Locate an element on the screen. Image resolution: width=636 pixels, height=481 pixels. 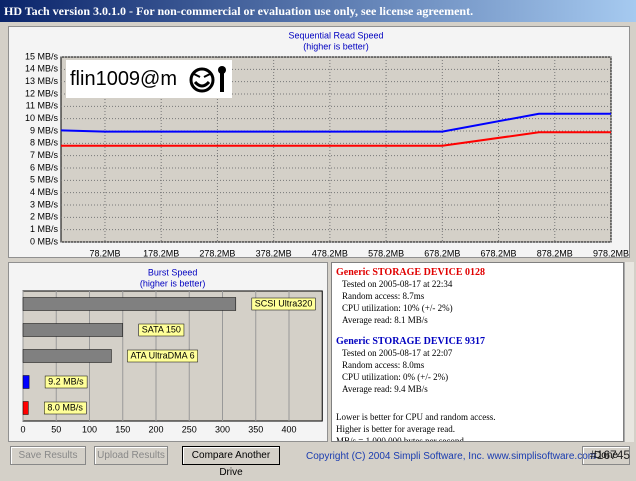
x-tick-label: 278.2MB is located at coordinates (217, 253).